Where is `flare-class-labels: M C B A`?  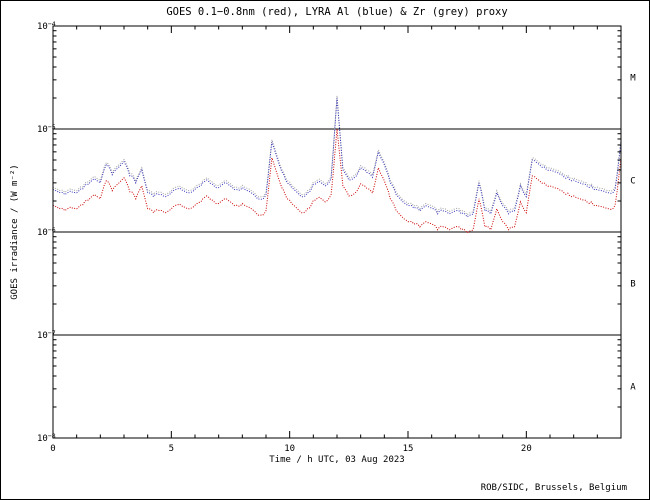 flare-class-labels: M C B A is located at coordinates (633, 233).